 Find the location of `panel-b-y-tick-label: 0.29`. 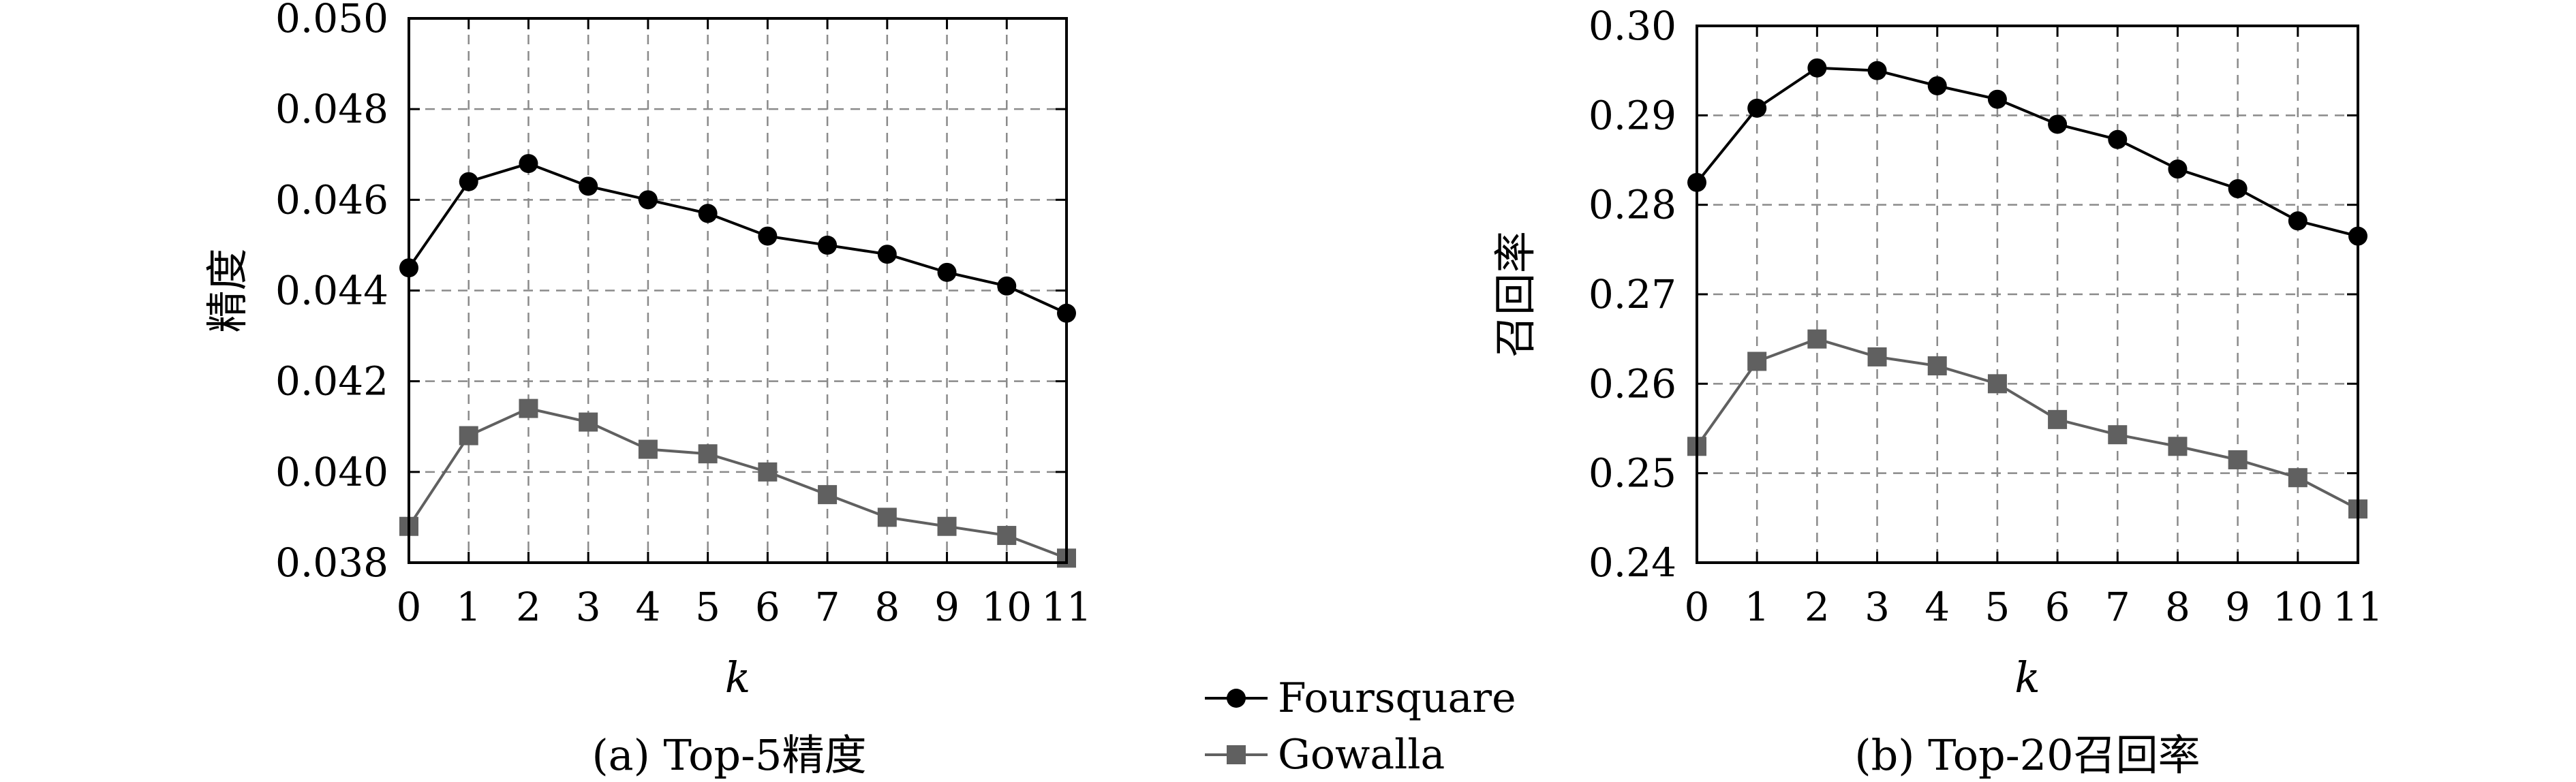

panel-b-y-tick-label: 0.29 is located at coordinates (1632, 115).